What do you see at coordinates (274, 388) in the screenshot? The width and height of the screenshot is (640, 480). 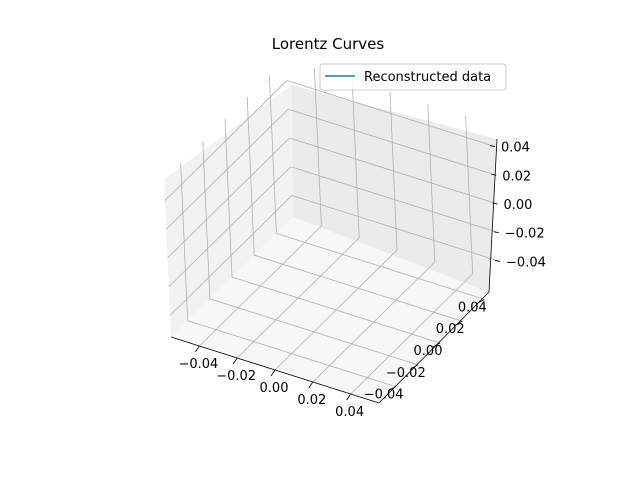 I see `x-tick-label: 0.00` at bounding box center [274, 388].